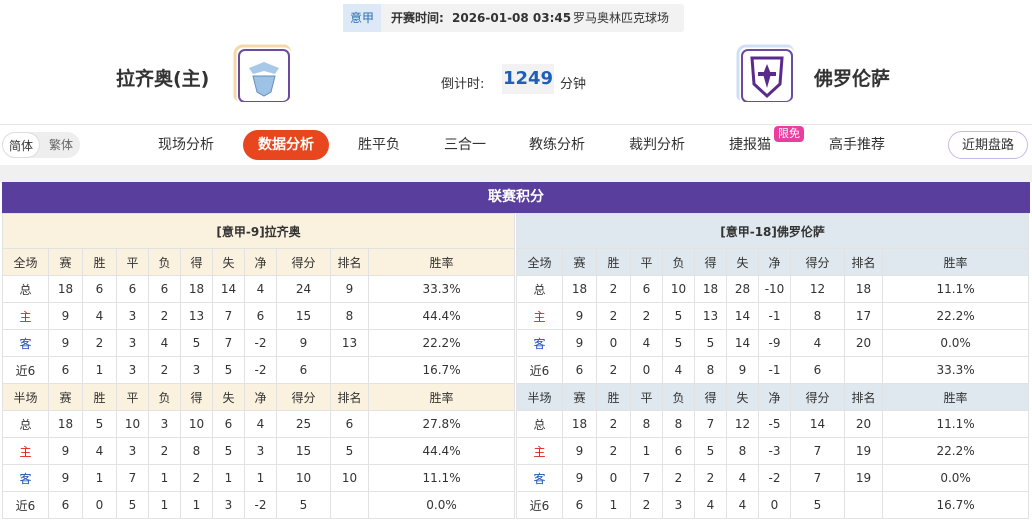 The width and height of the screenshot is (1032, 522). What do you see at coordinates (286, 145) in the screenshot?
I see `nav-tab: 数据分析` at bounding box center [286, 145].